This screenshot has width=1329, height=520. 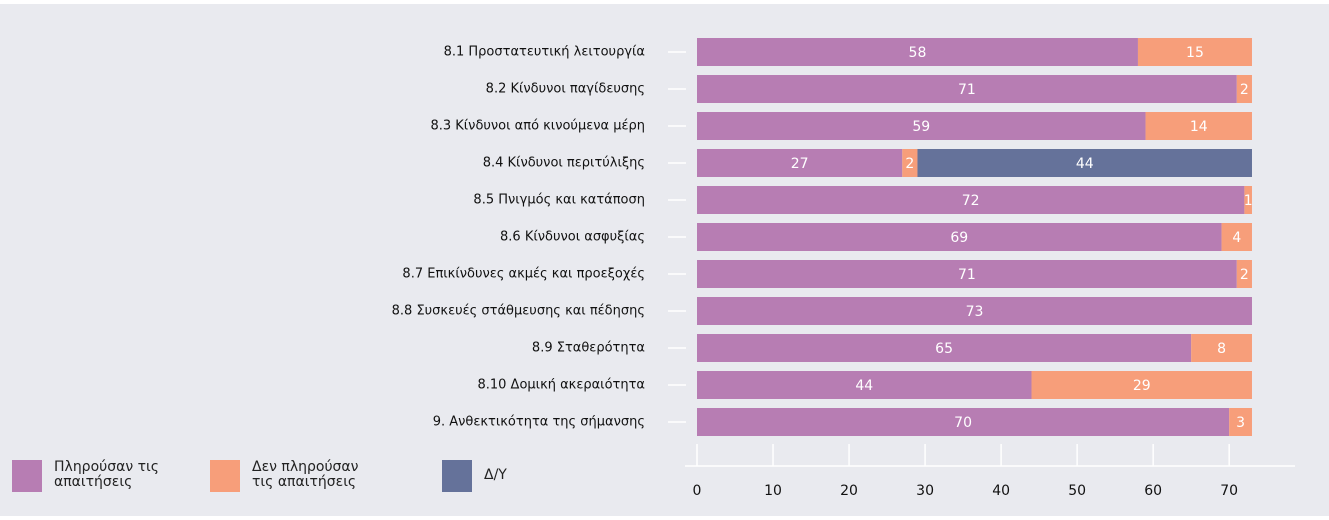 I want to click on value-label: 14, so click(x=1199, y=127).